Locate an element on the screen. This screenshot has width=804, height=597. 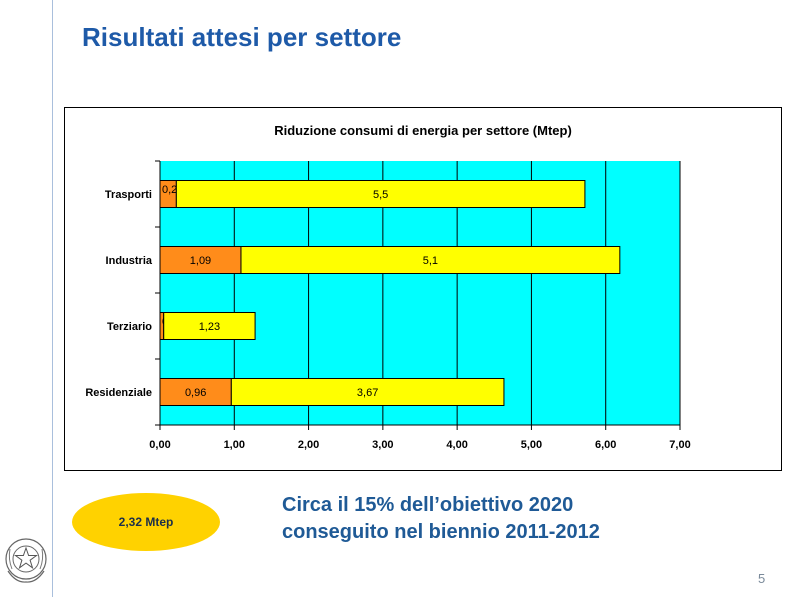
total-badge: 2,32 Mtep is located at coordinates (146, 522).